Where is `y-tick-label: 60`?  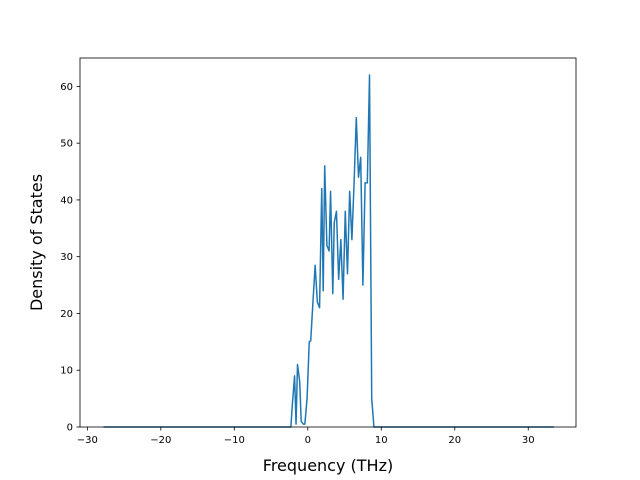
y-tick-label: 60 is located at coordinates (66, 87).